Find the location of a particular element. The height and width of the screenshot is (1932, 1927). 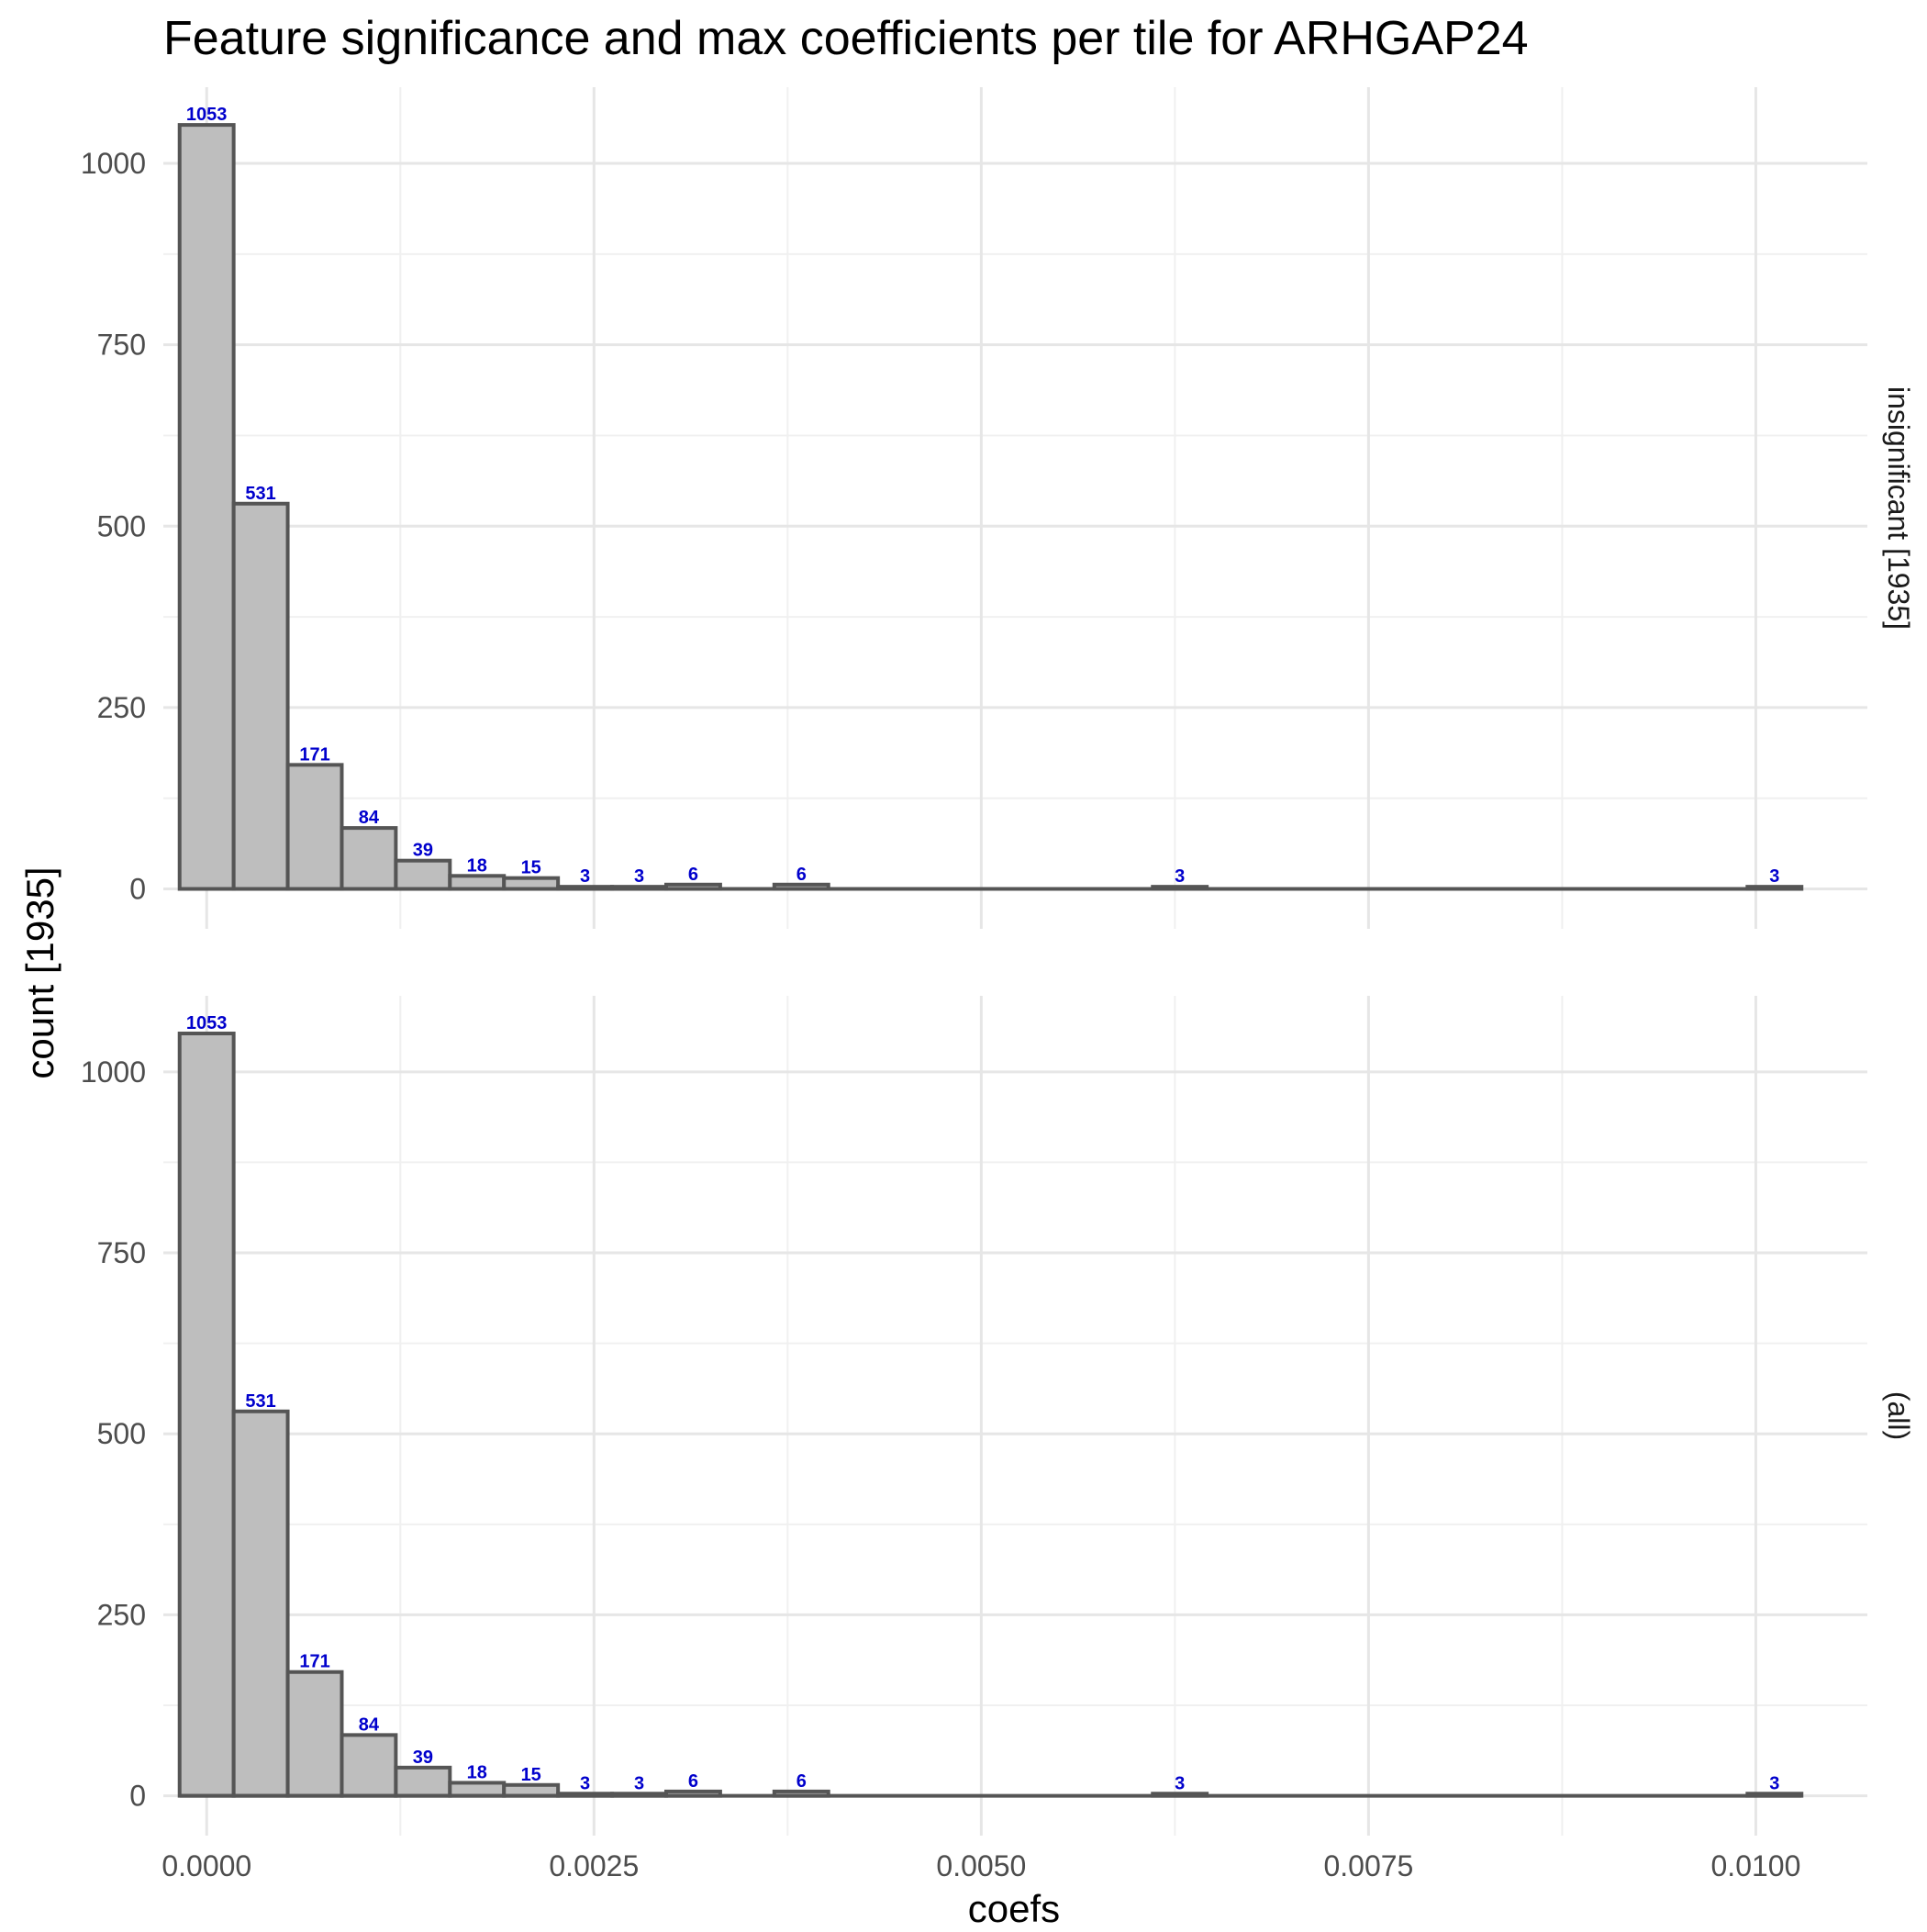

facet-strip-label: (all) is located at coordinates (1898, 1415).